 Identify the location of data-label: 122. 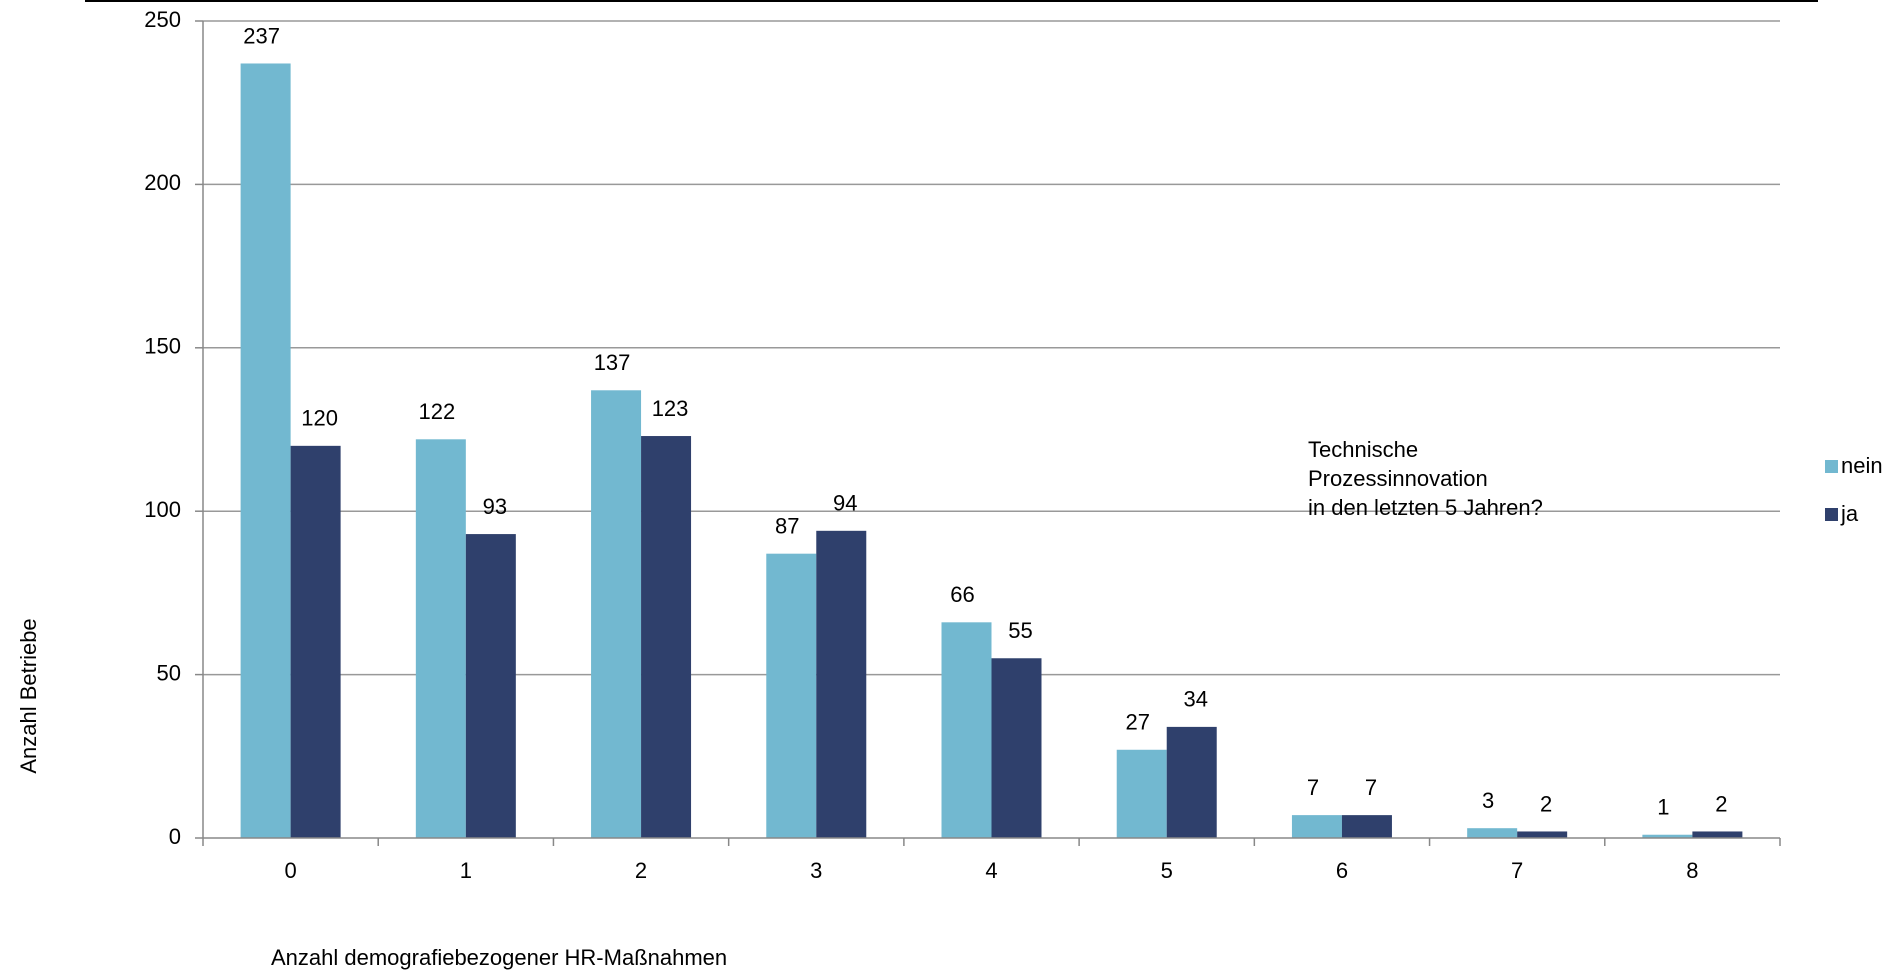
(436, 411).